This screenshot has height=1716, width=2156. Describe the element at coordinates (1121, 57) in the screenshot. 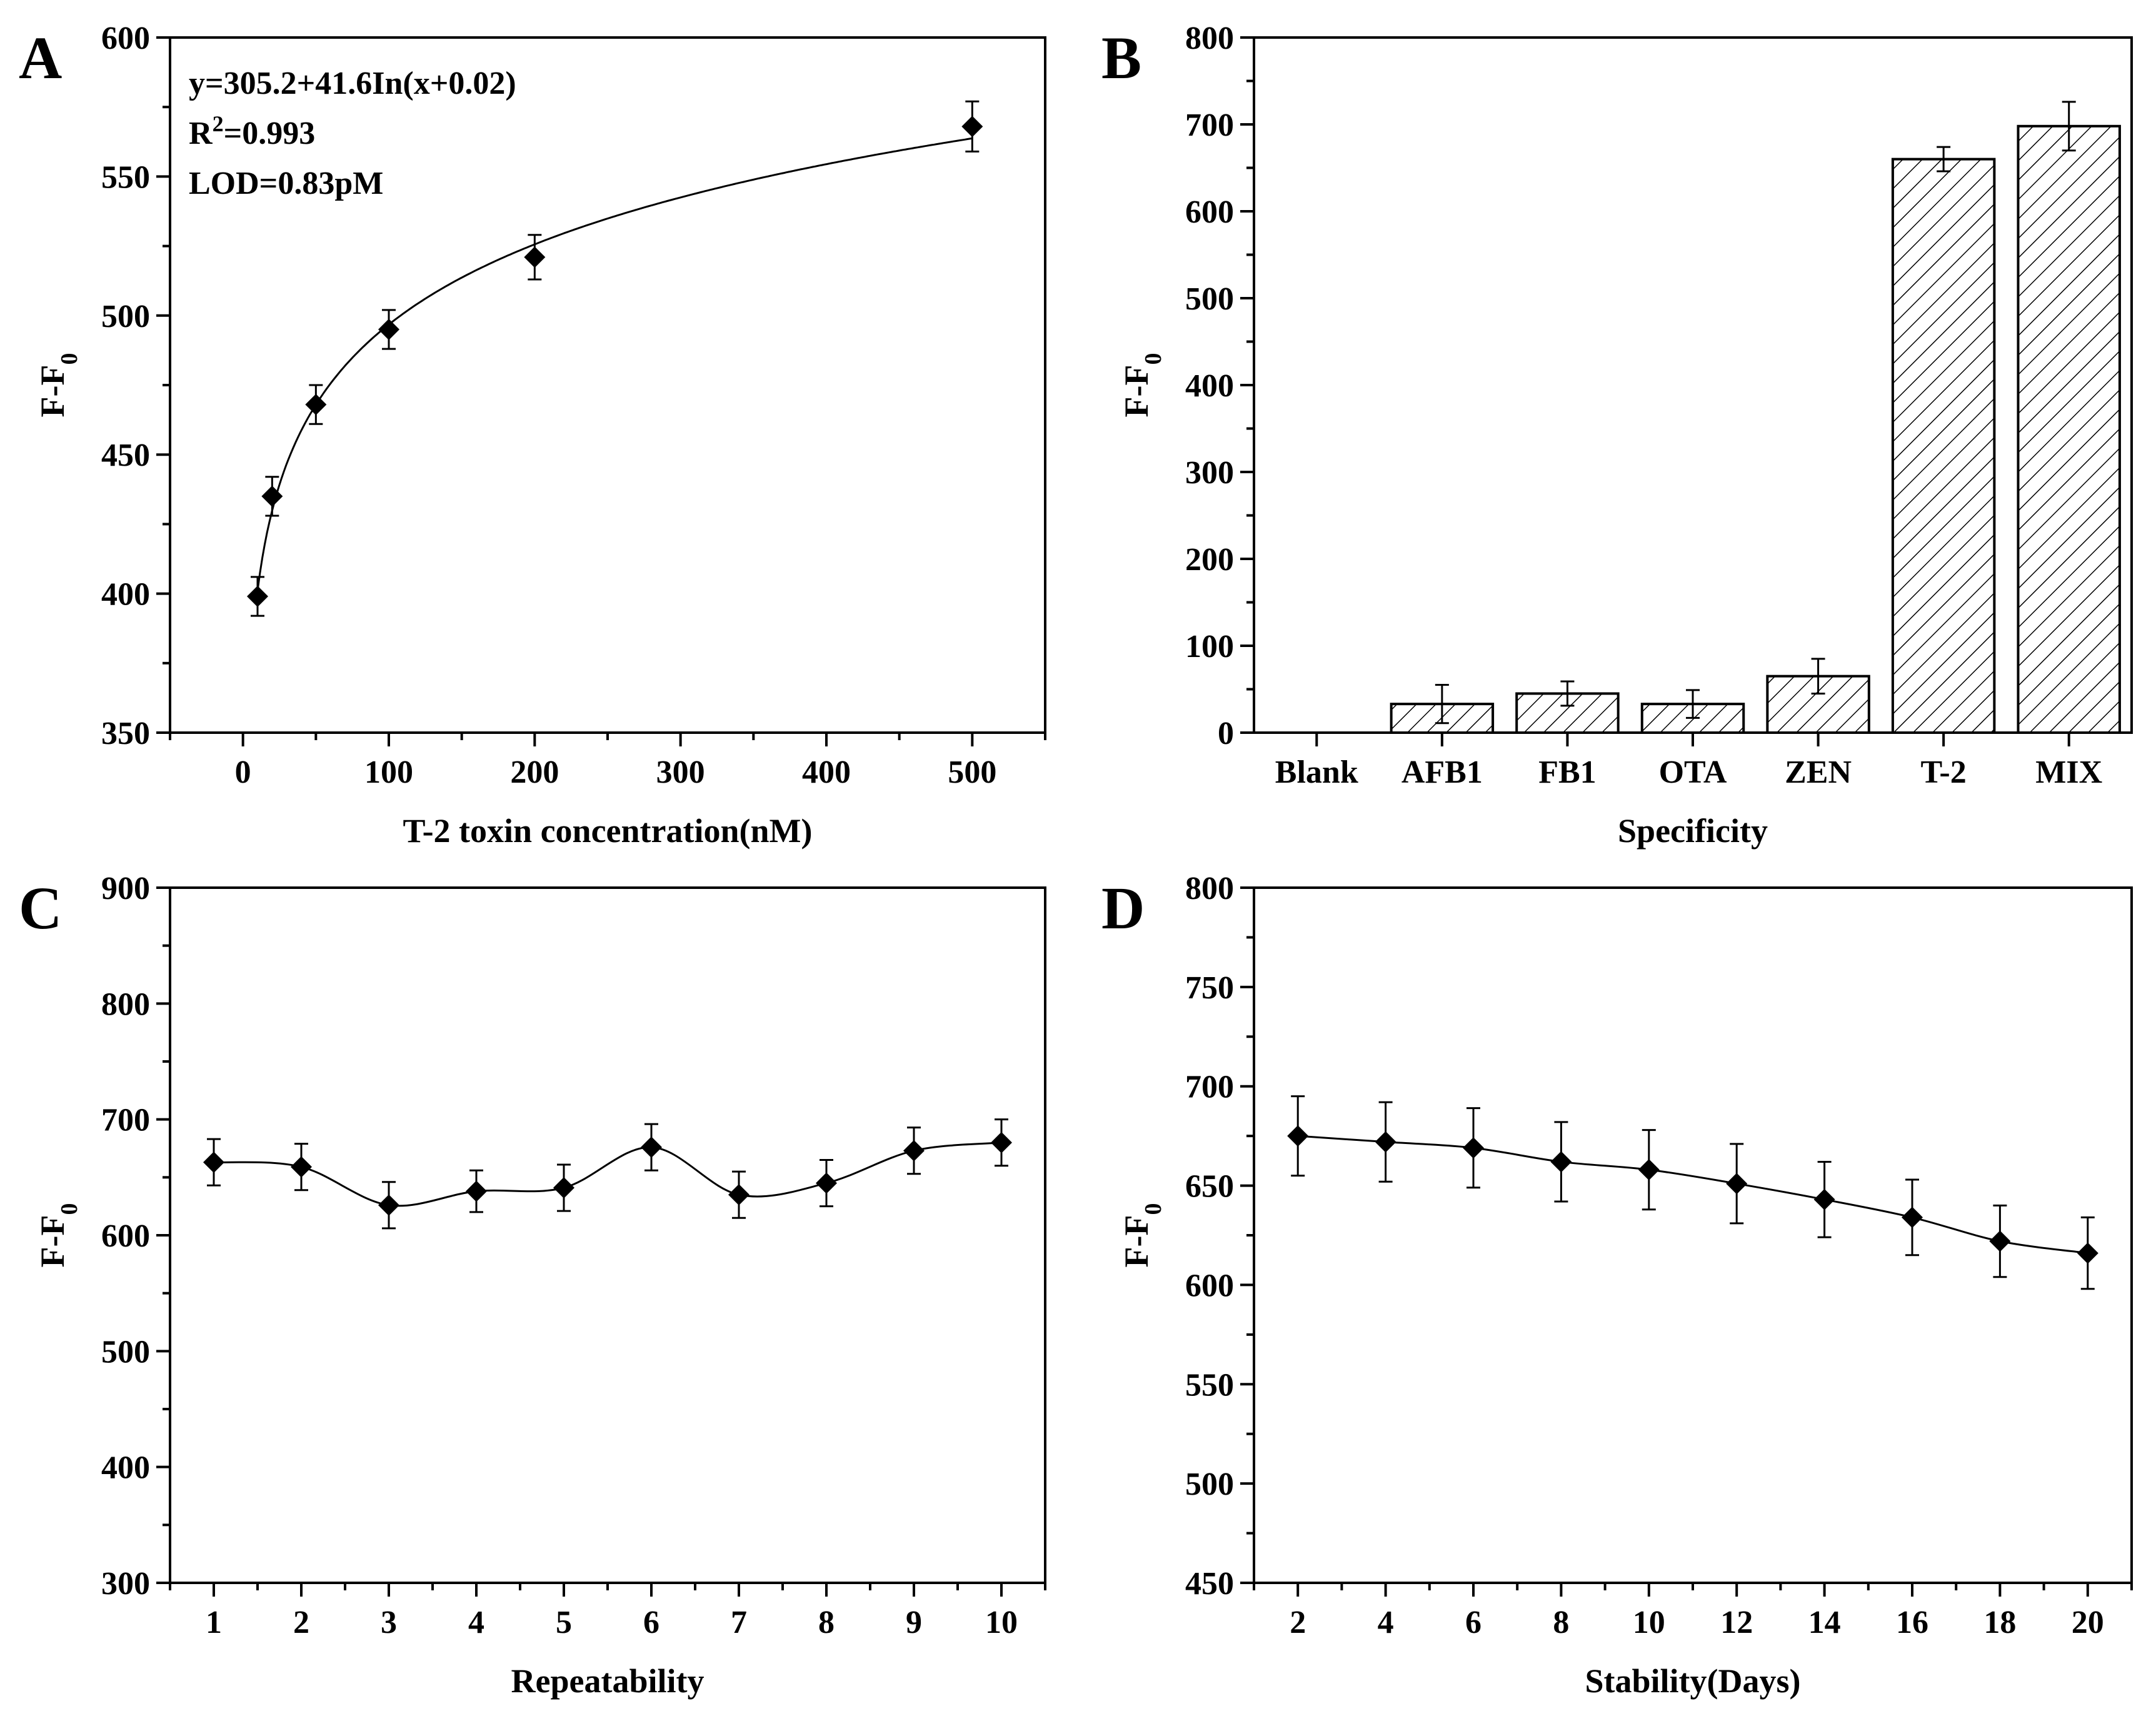

I see `panel-letter: B` at that location.